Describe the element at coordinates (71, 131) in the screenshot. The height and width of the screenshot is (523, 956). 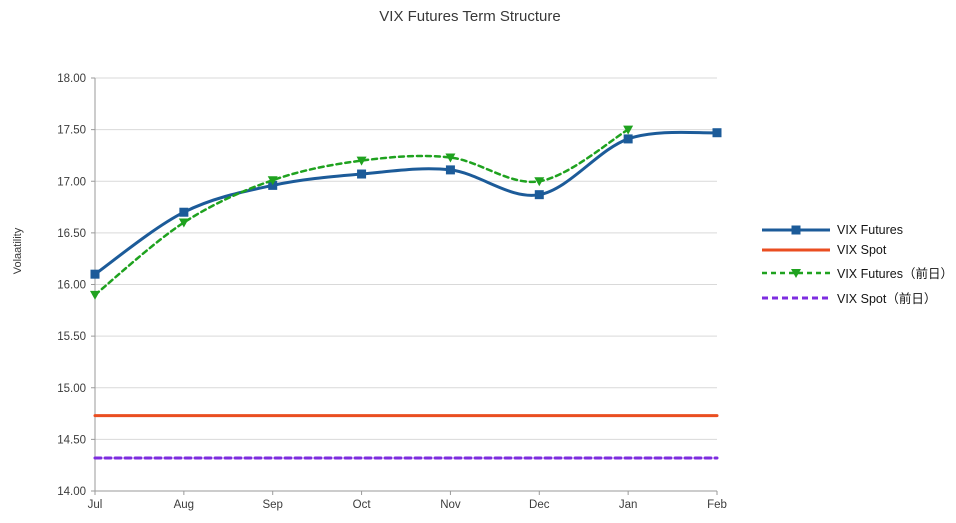
I see `y-tick-label: 17.50` at that location.